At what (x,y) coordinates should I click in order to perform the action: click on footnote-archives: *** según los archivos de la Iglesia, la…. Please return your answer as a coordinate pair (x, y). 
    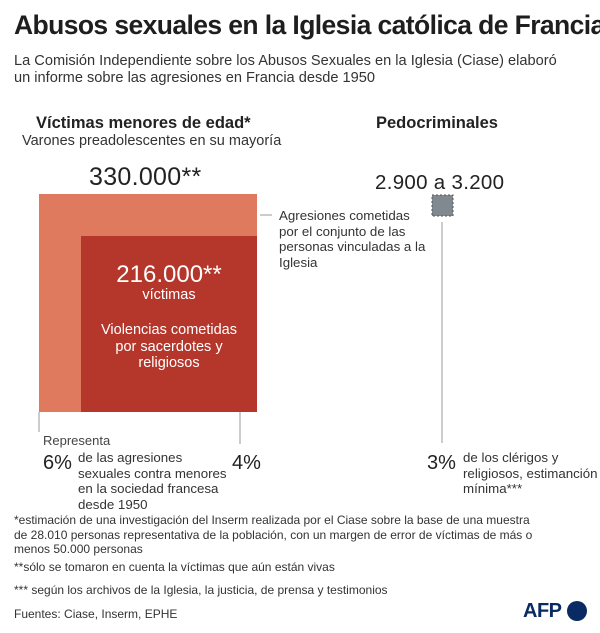
    Looking at the image, I should click on (201, 590).